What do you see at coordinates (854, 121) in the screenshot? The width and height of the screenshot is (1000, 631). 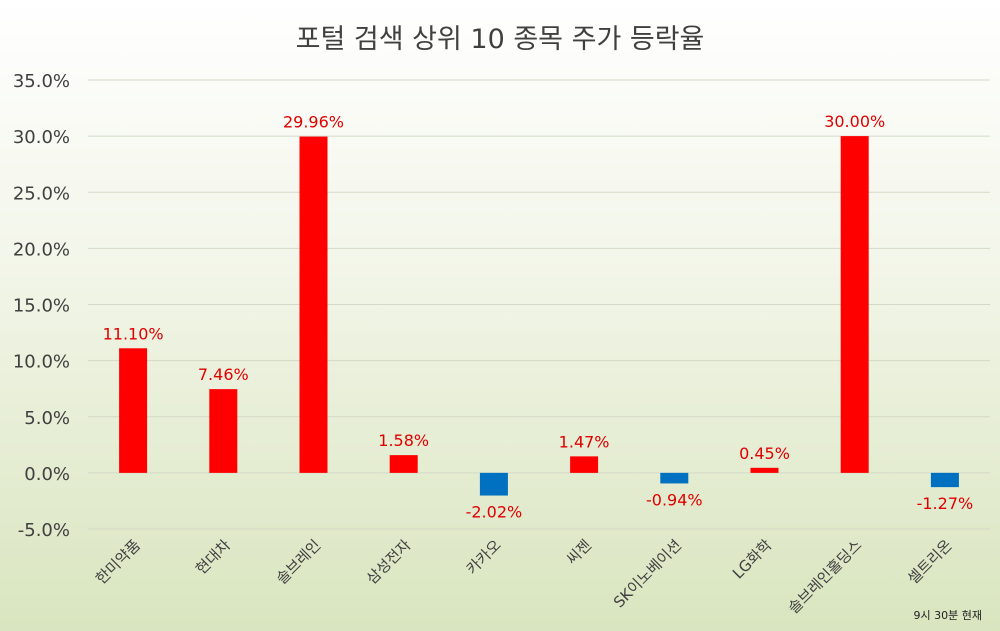 I see `data-label: 30.00%` at bounding box center [854, 121].